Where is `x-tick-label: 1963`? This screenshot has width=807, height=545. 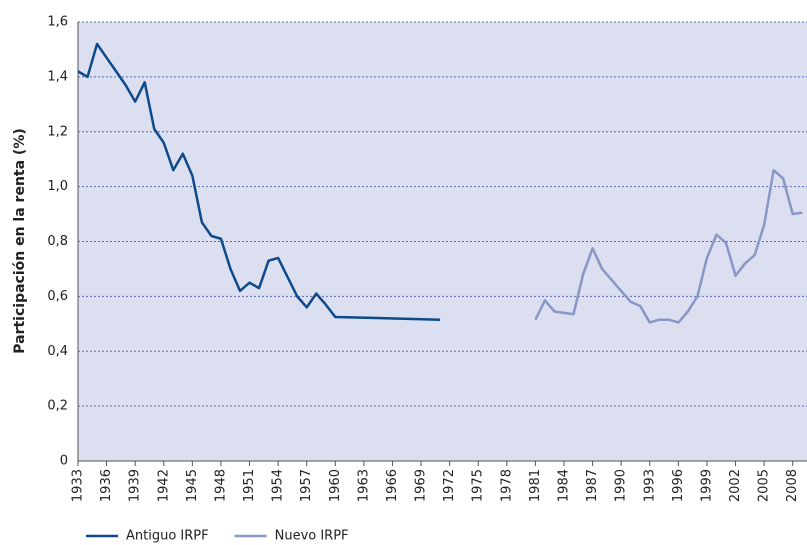 x-tick-label: 1963 is located at coordinates (363, 485).